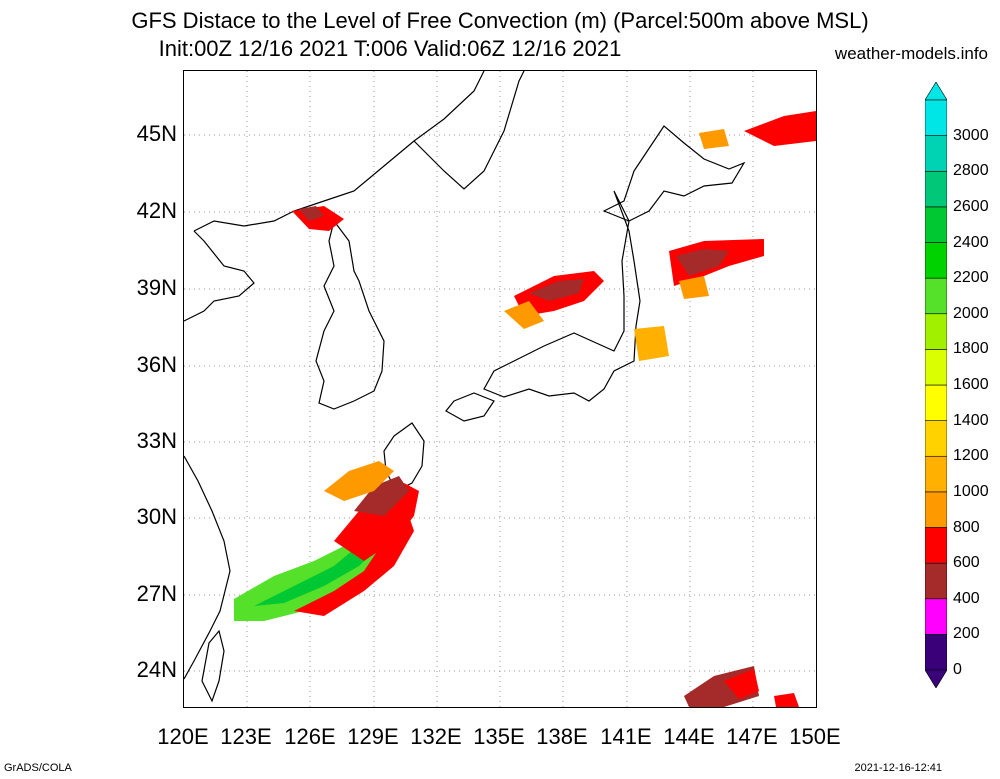  What do you see at coordinates (156, 669) in the screenshot?
I see `lat-label-24n: 24N` at bounding box center [156, 669].